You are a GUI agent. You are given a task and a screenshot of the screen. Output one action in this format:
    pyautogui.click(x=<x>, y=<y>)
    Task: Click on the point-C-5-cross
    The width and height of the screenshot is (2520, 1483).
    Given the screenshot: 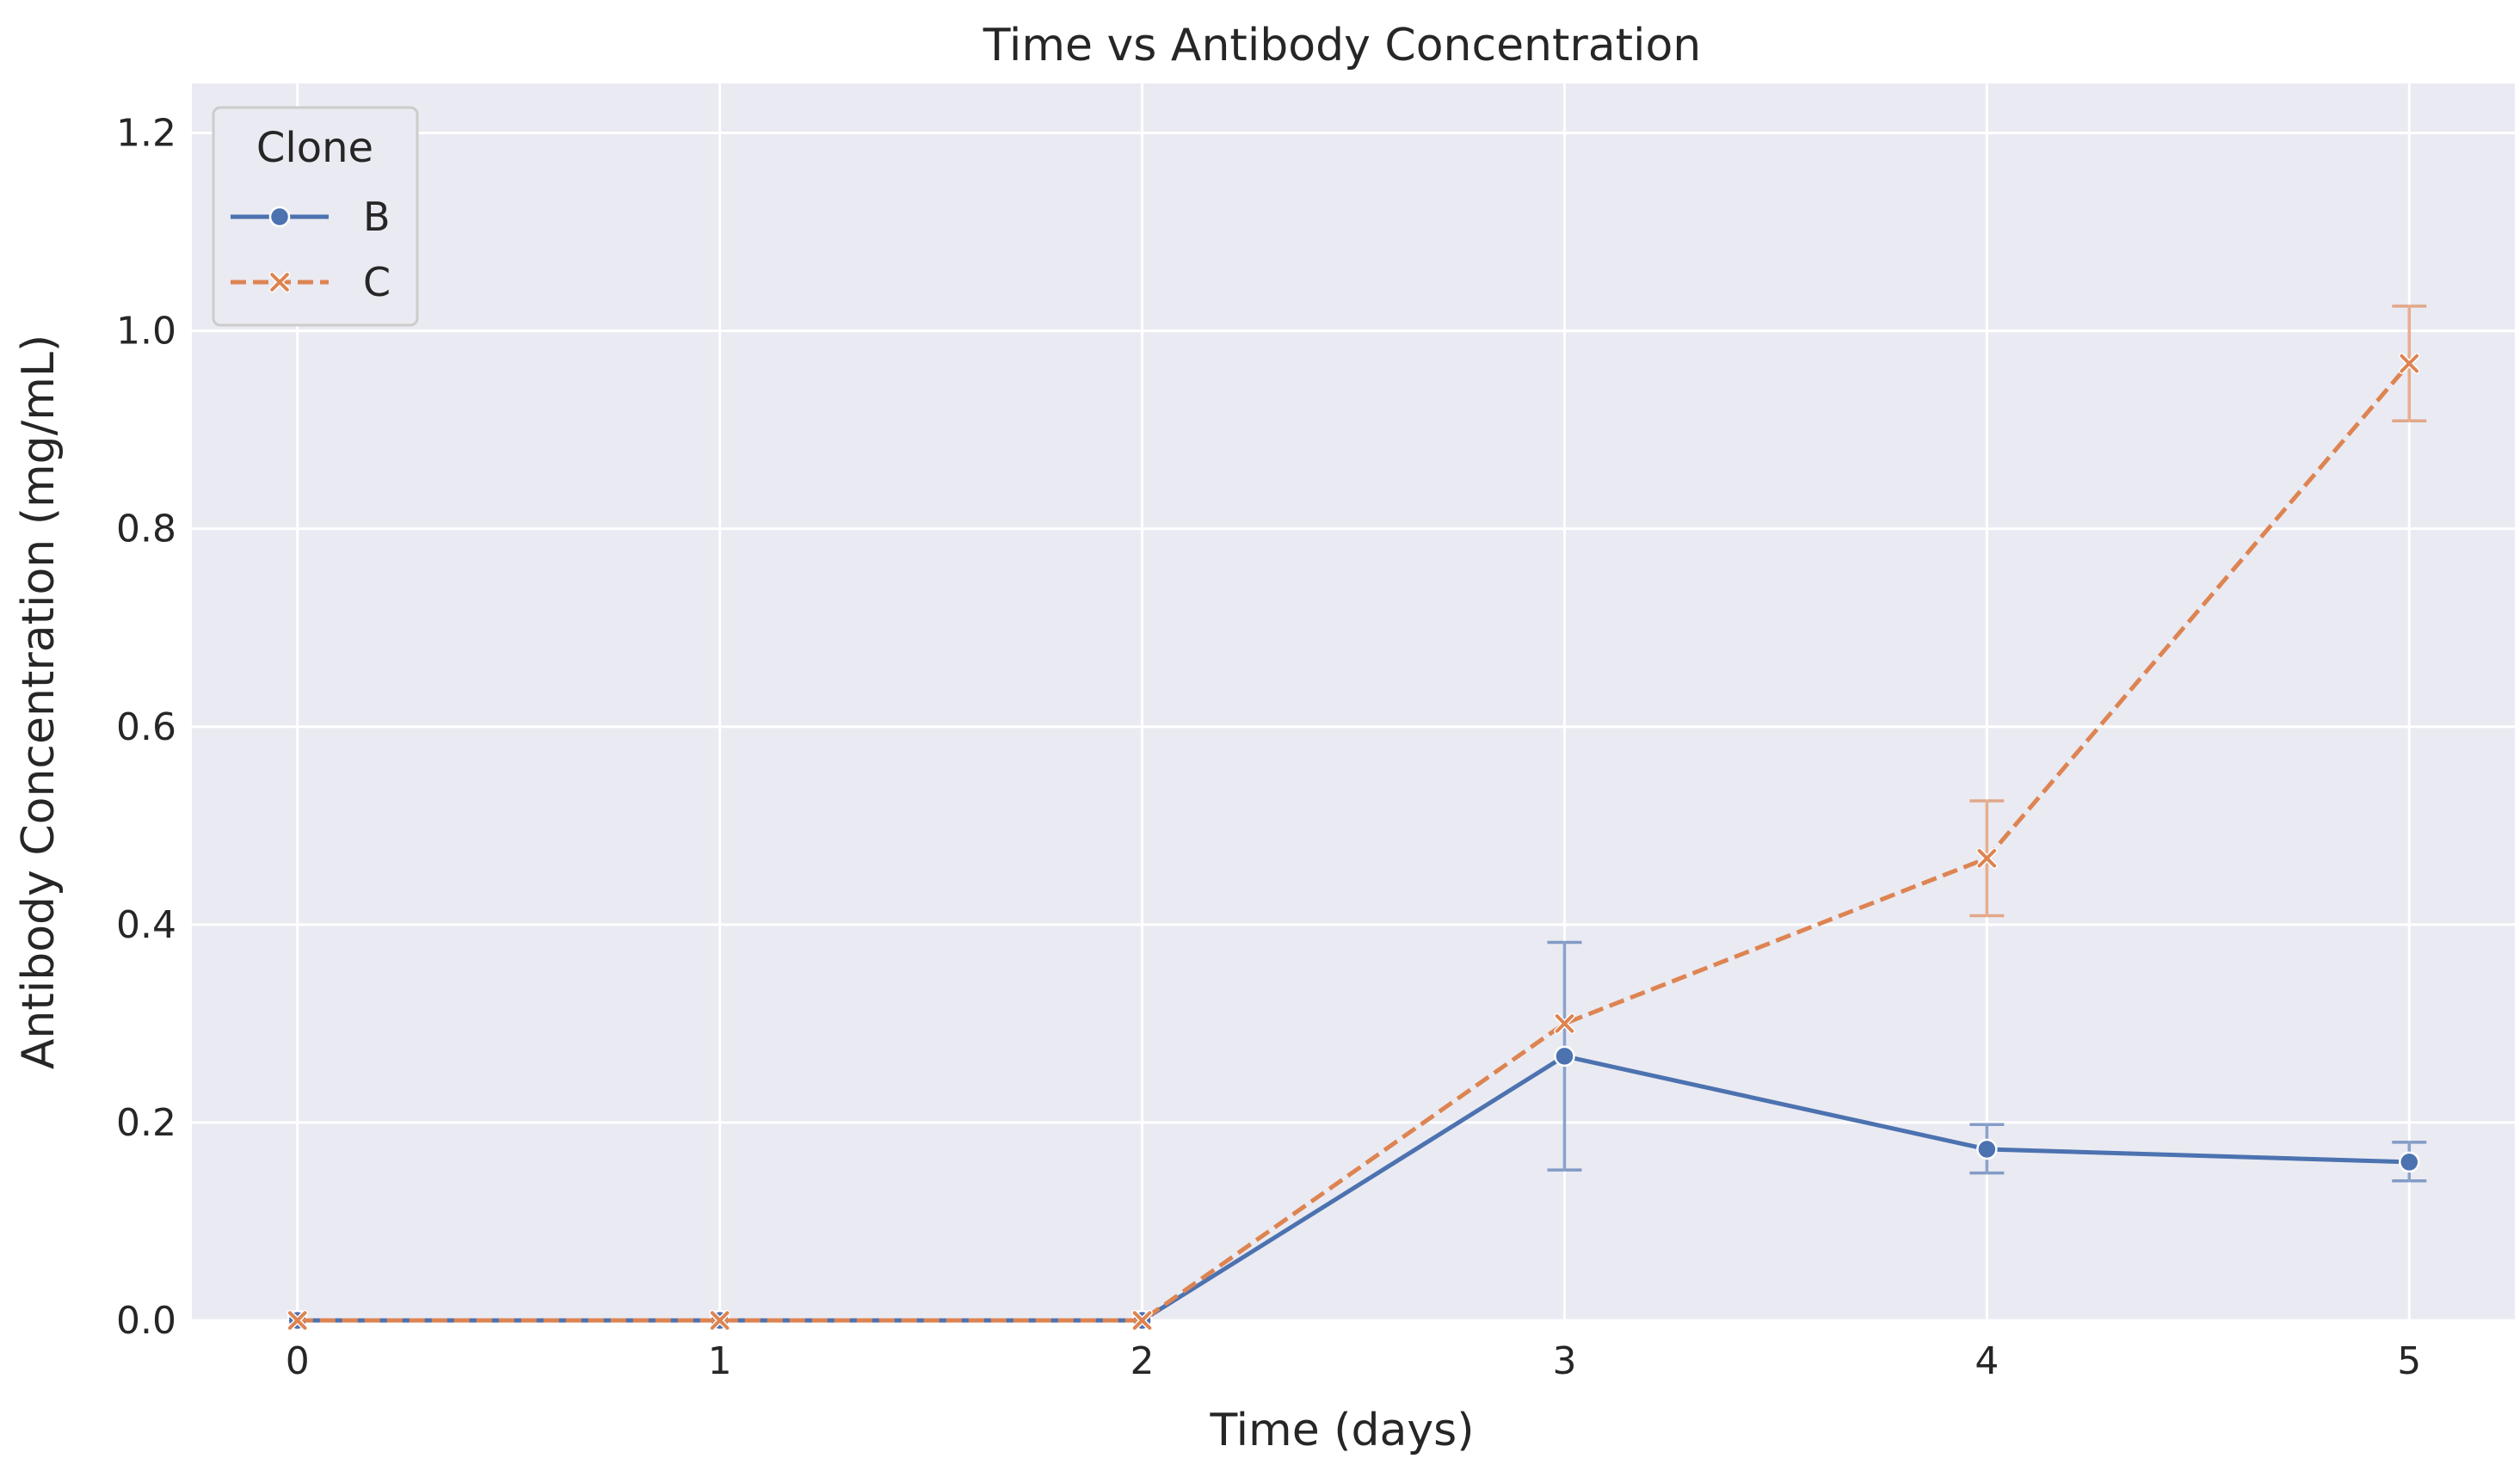 What is the action you would take?
    pyautogui.click(x=2410, y=364)
    